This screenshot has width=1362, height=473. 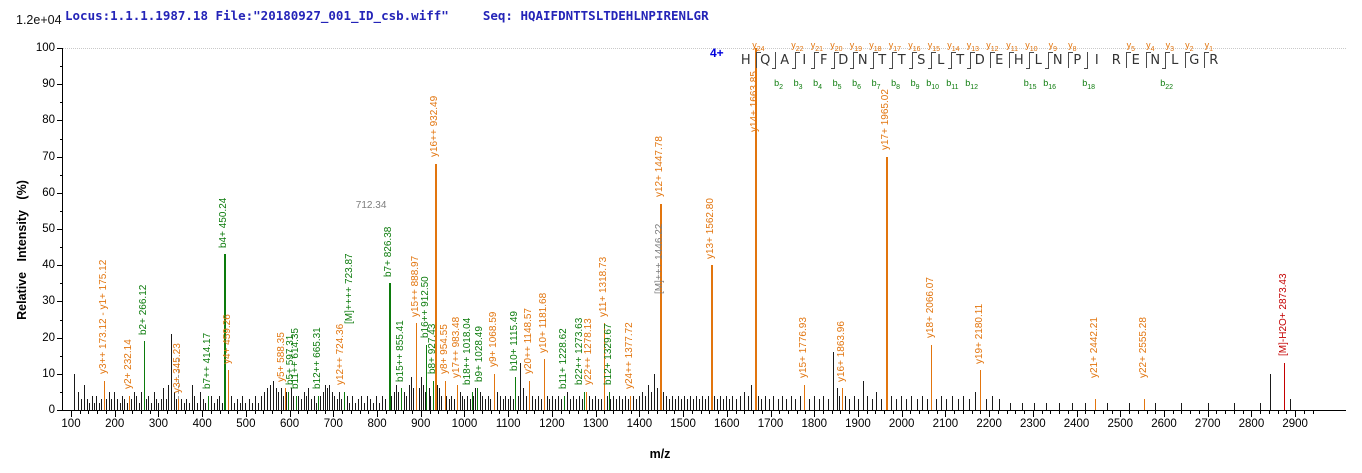 What do you see at coordinates (1295, 424) in the screenshot?
I see `x-tick-label: 2900` at bounding box center [1295, 424].